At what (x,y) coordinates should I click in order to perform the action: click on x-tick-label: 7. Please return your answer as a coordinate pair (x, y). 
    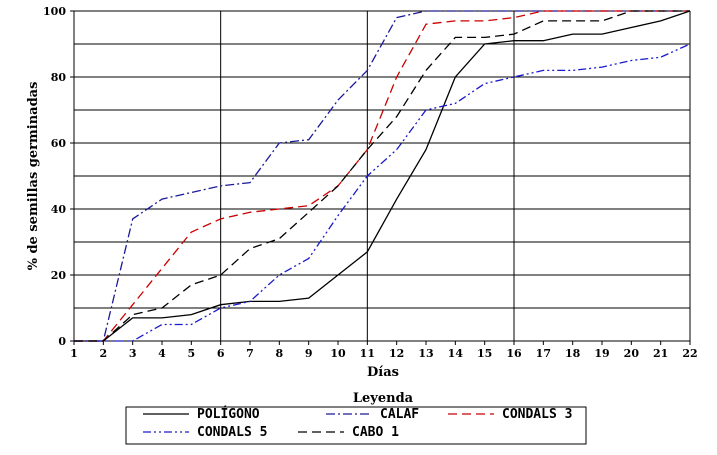
    Looking at the image, I should click on (250, 353).